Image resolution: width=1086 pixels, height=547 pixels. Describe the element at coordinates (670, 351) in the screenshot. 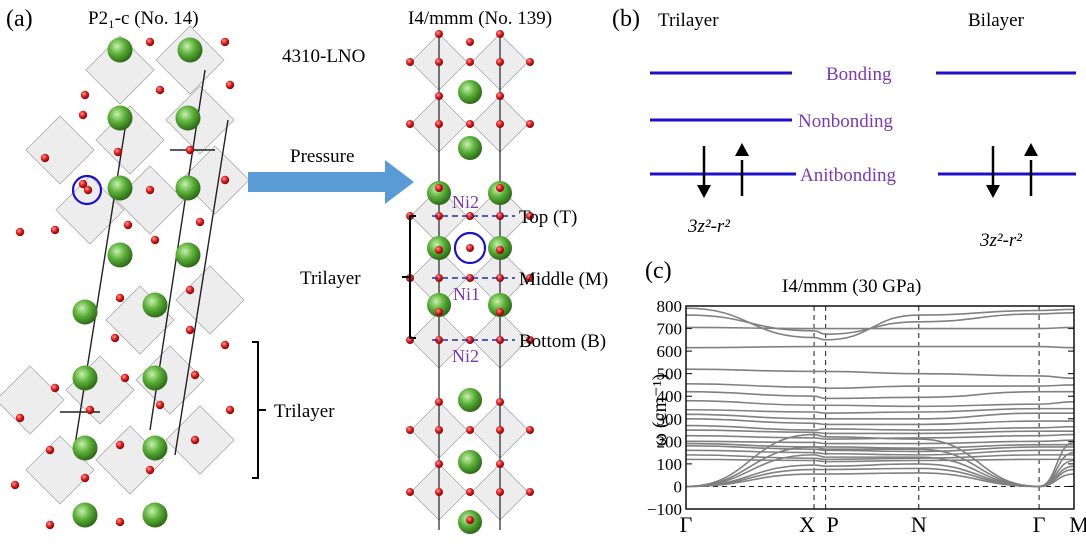

I see `y-tick-label: 600` at that location.